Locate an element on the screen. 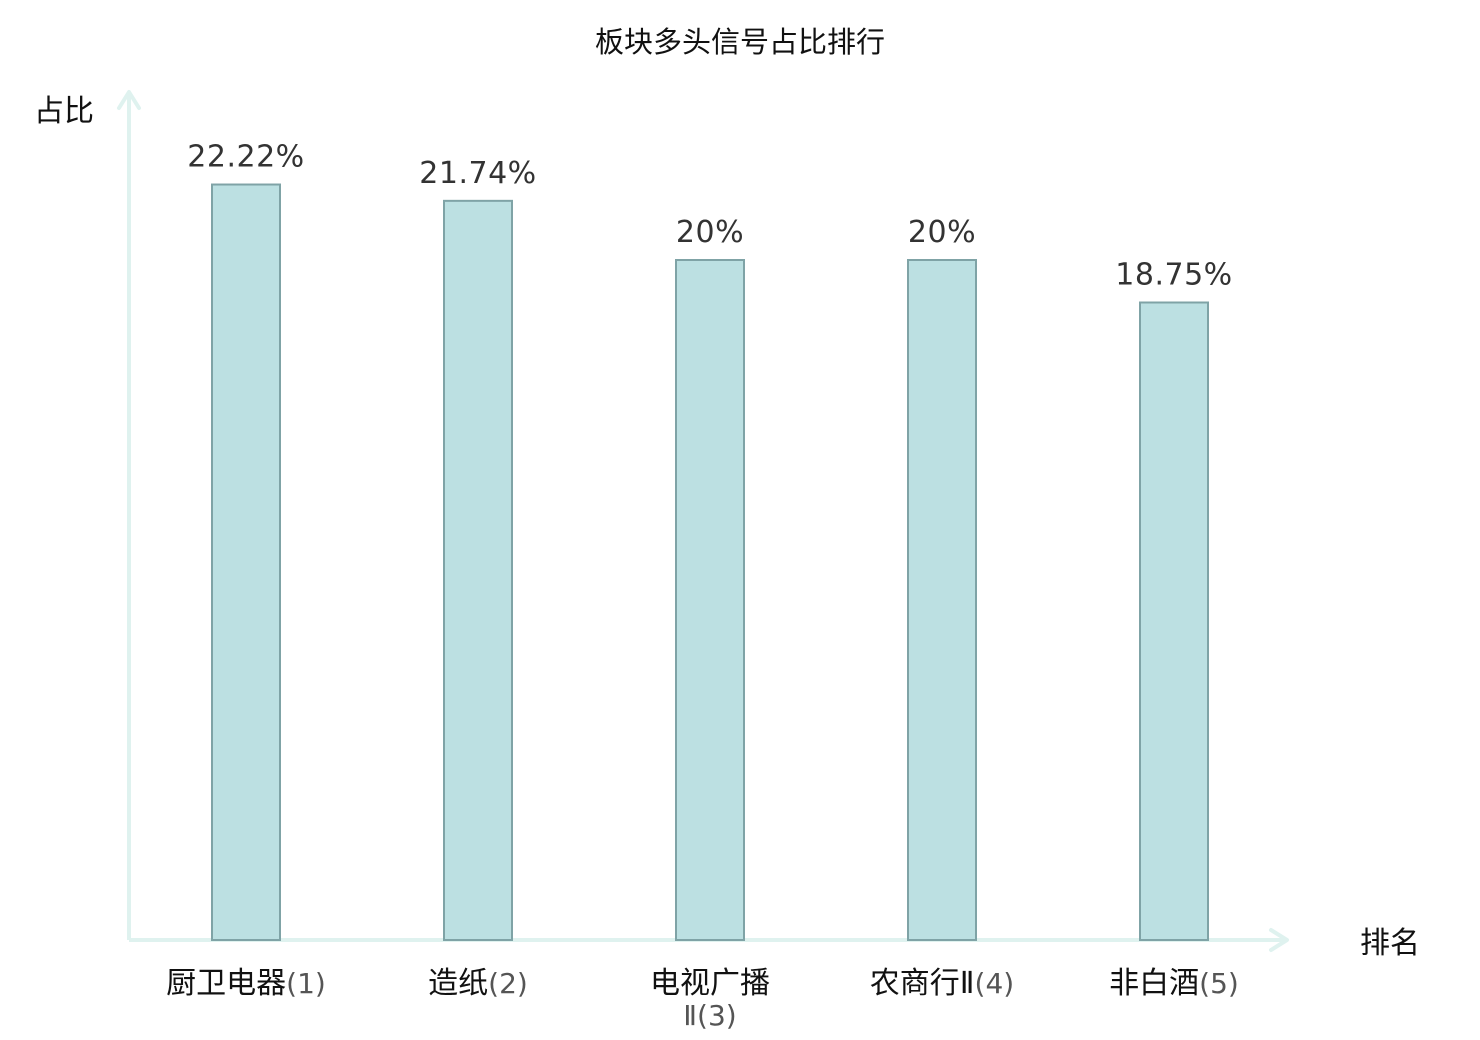 The width and height of the screenshot is (1480, 1040). category-label-4: 农商行Ⅱ(4) is located at coordinates (942, 983).